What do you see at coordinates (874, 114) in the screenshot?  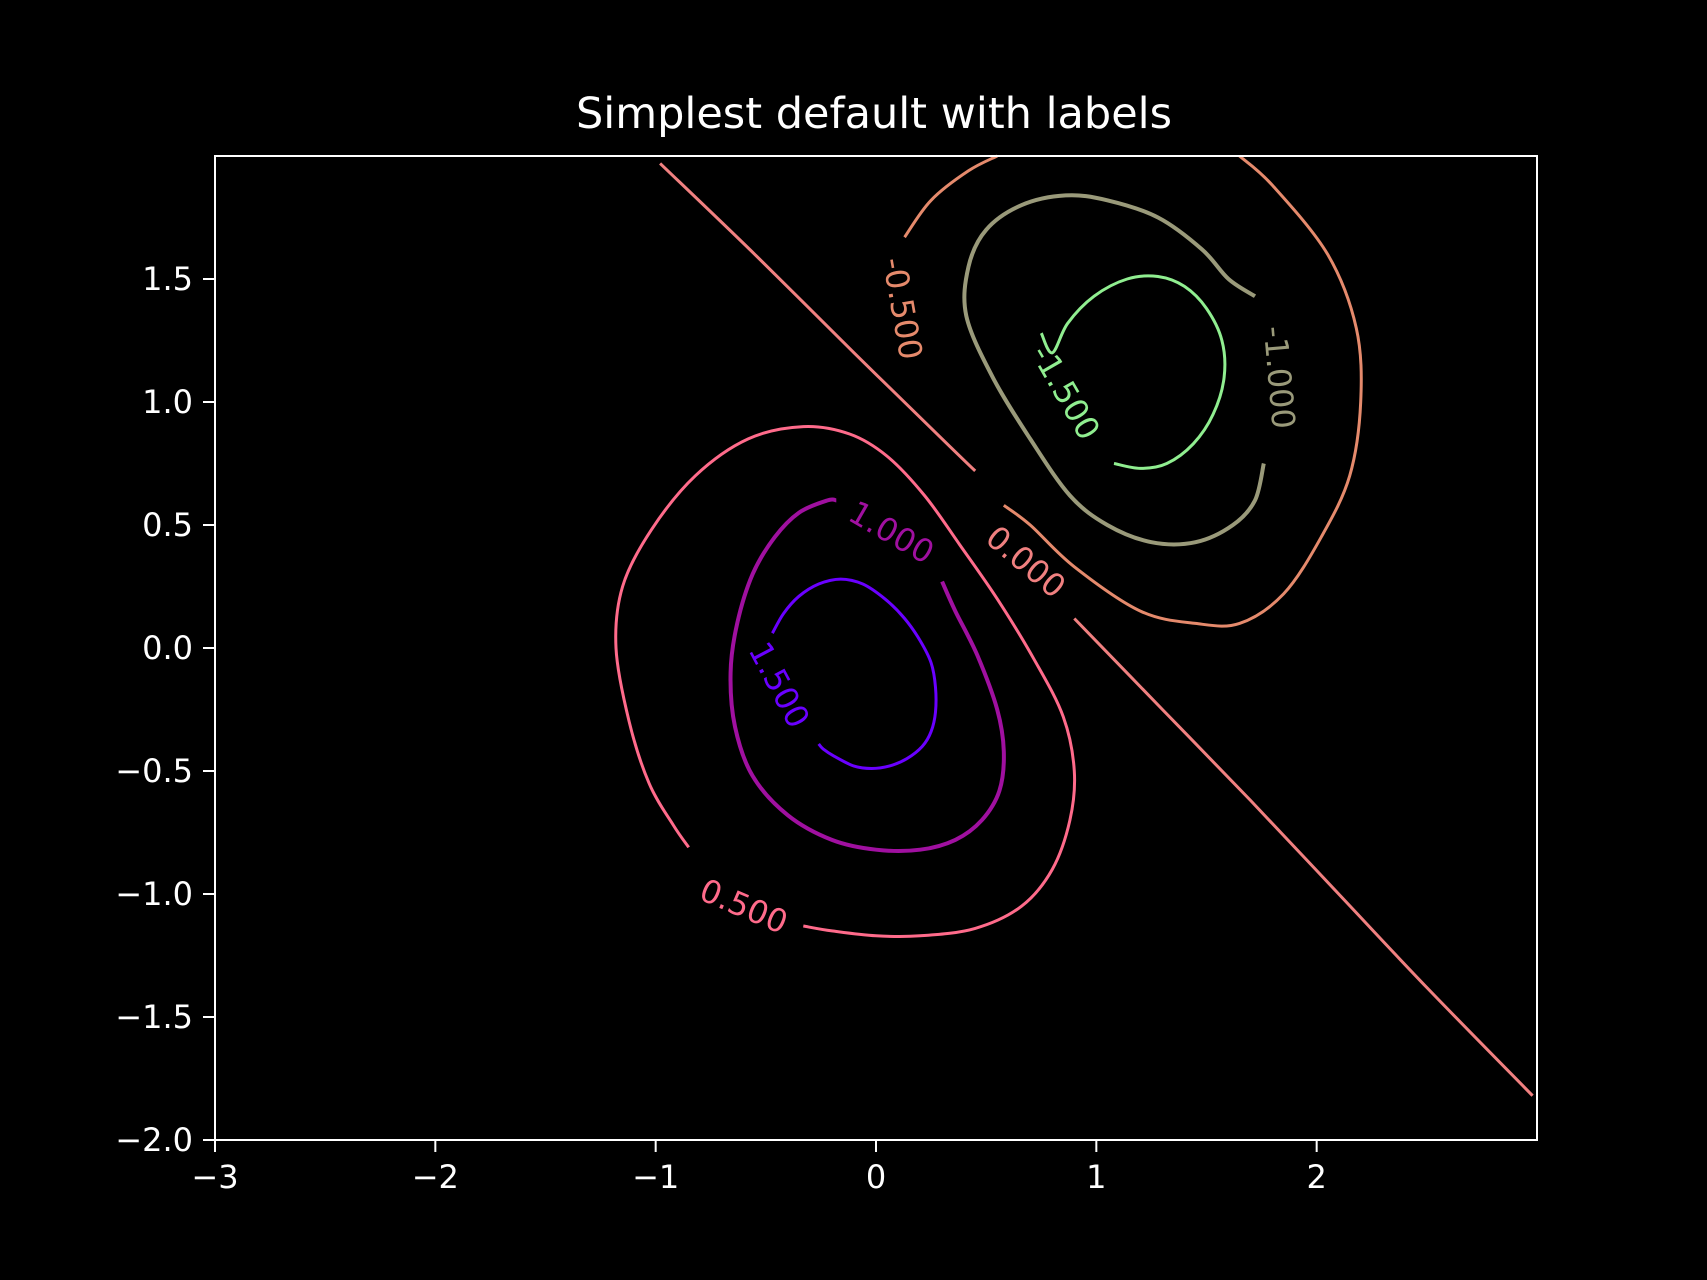 I see `chart-title: Simplest default with labels` at bounding box center [874, 114].